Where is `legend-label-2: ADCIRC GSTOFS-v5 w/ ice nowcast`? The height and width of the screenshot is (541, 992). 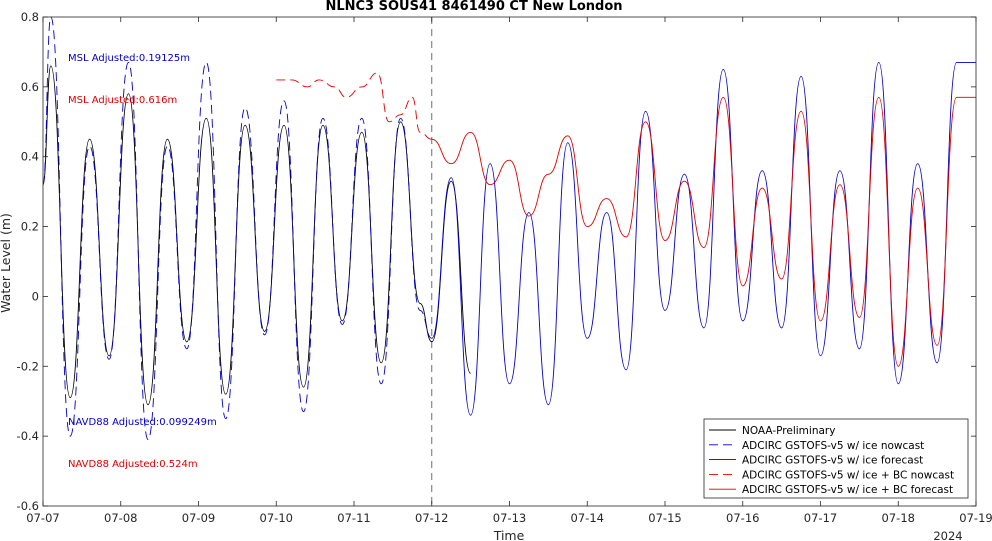
legend-label-2: ADCIRC GSTOFS-v5 w/ ice nowcast is located at coordinates (833, 446).